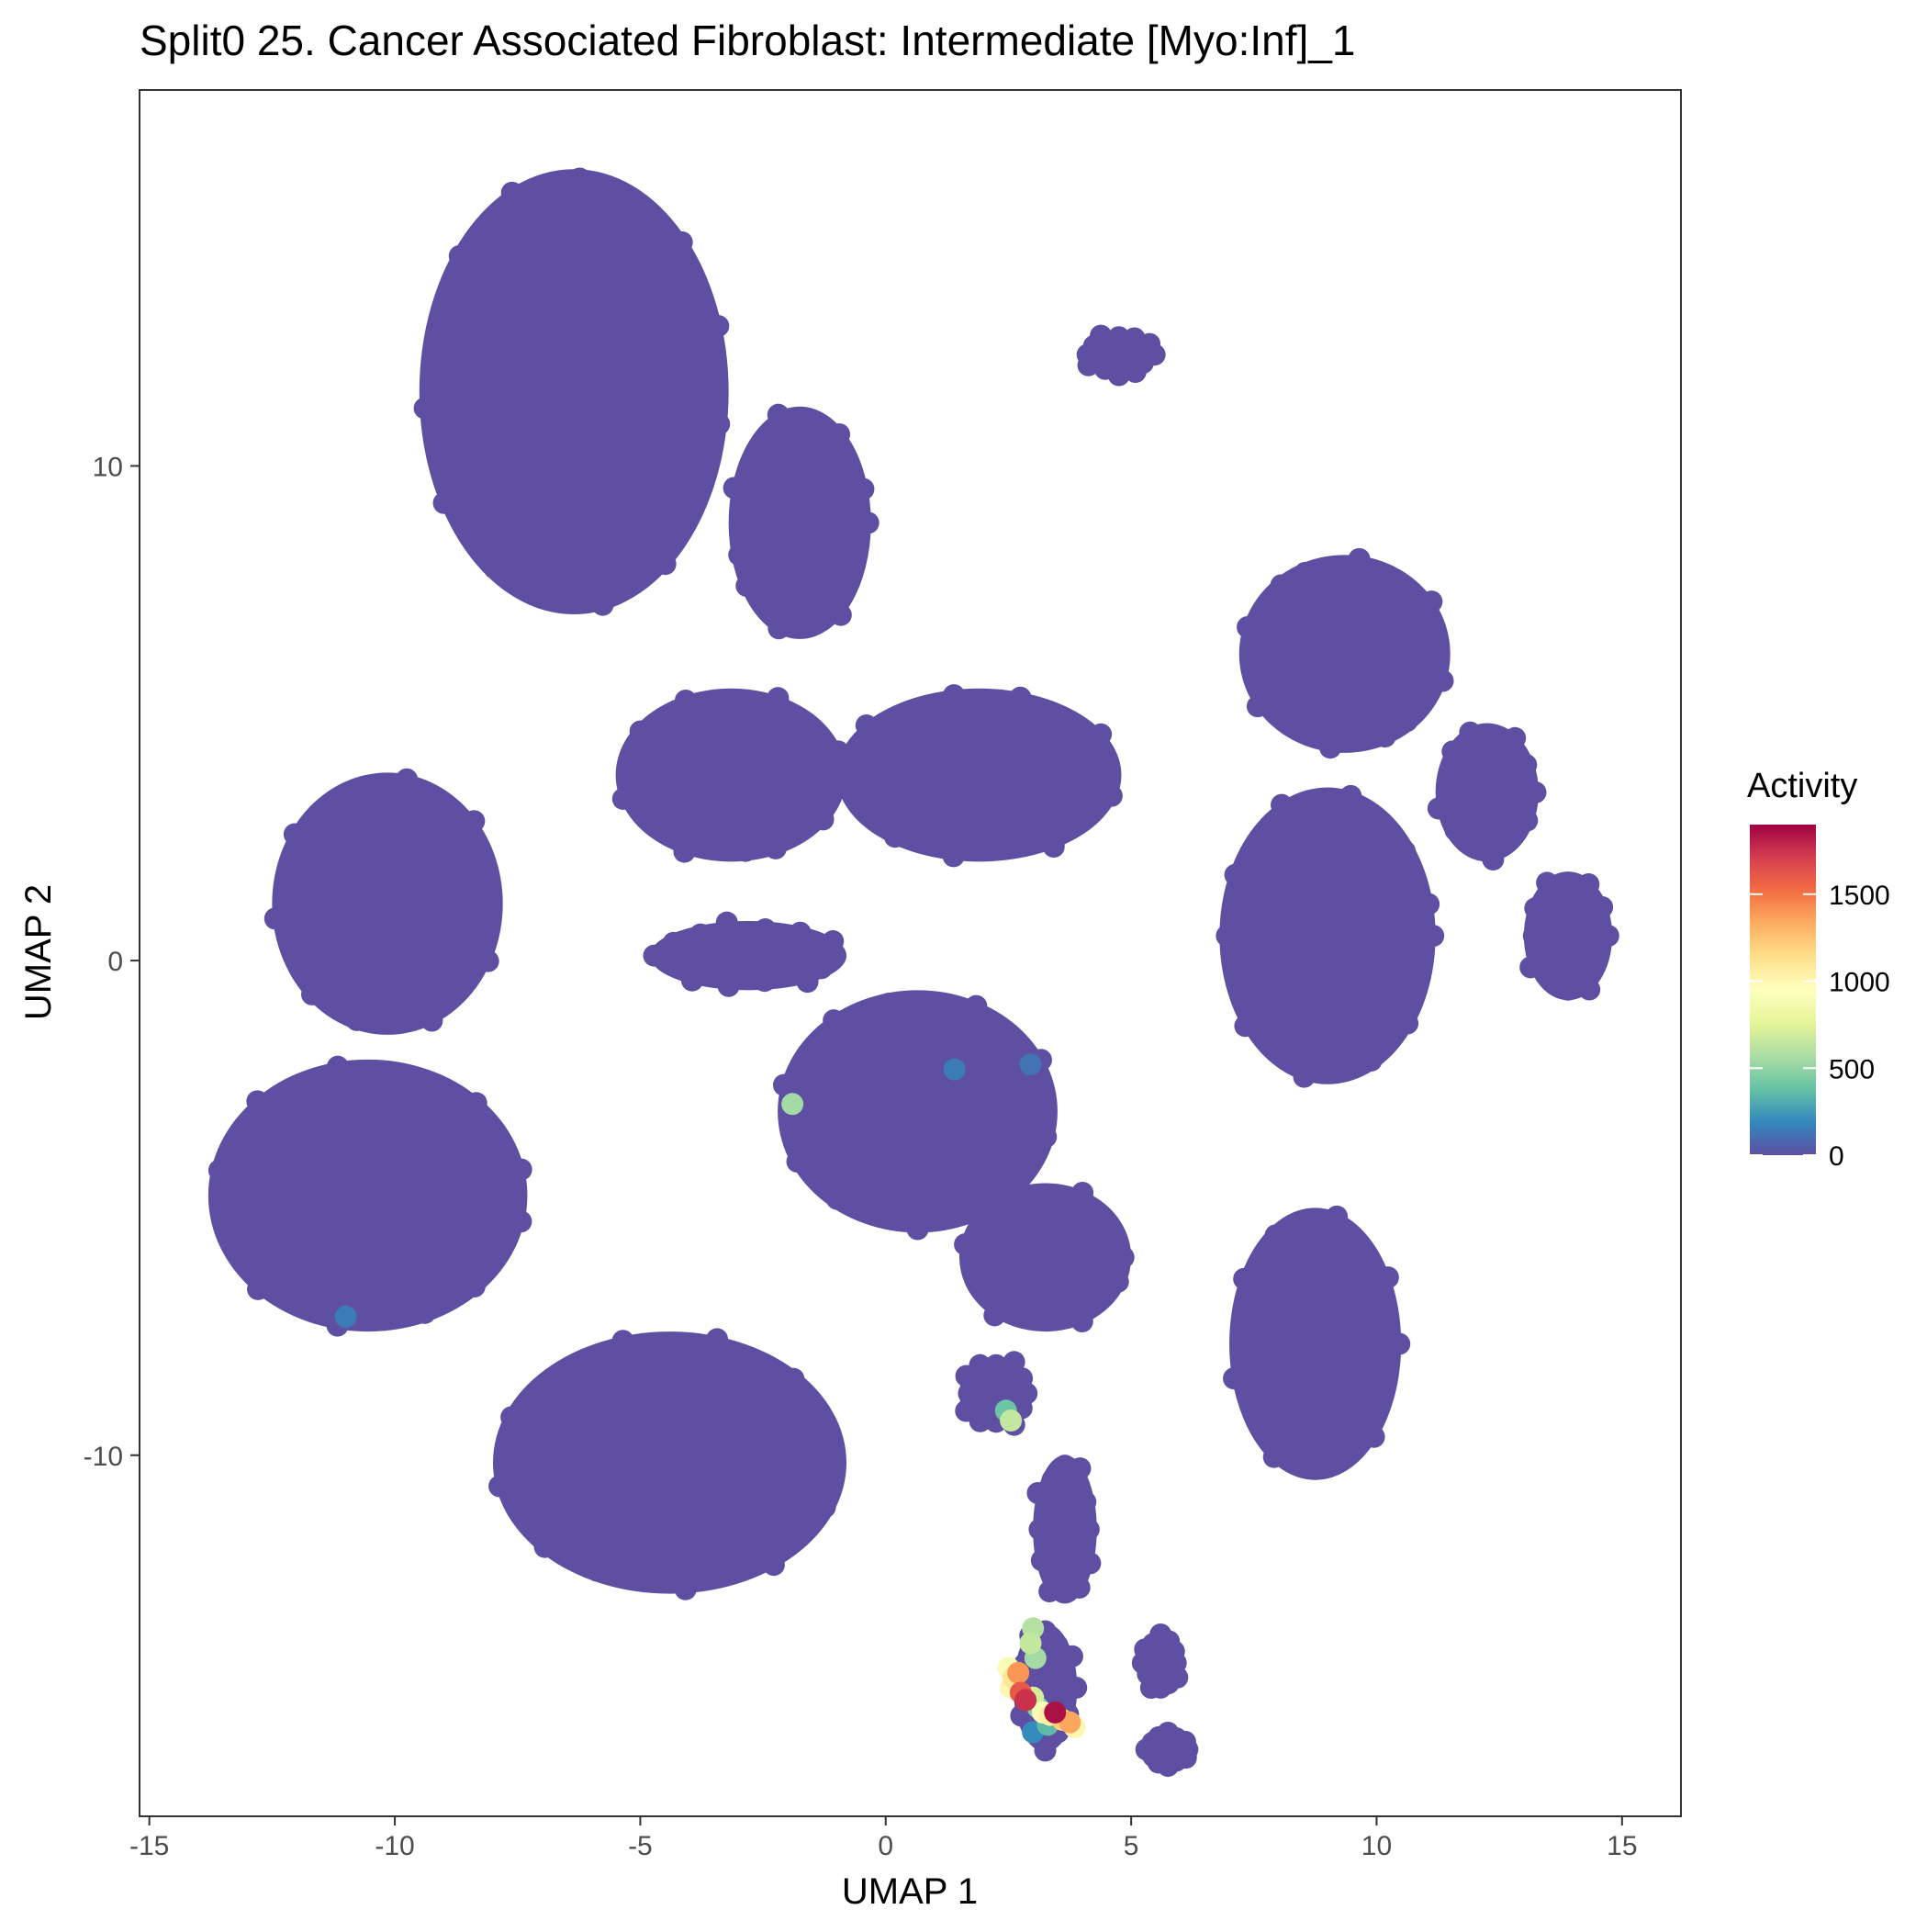  I want to click on y-axis-label: UMAP 2, so click(39, 952).